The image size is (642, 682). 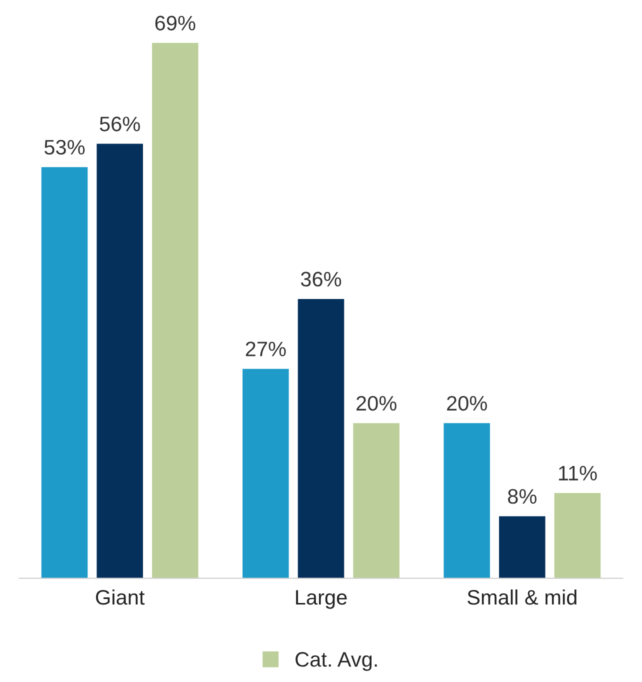 What do you see at coordinates (120, 597) in the screenshot?
I see `x-tick-label: Giant` at bounding box center [120, 597].